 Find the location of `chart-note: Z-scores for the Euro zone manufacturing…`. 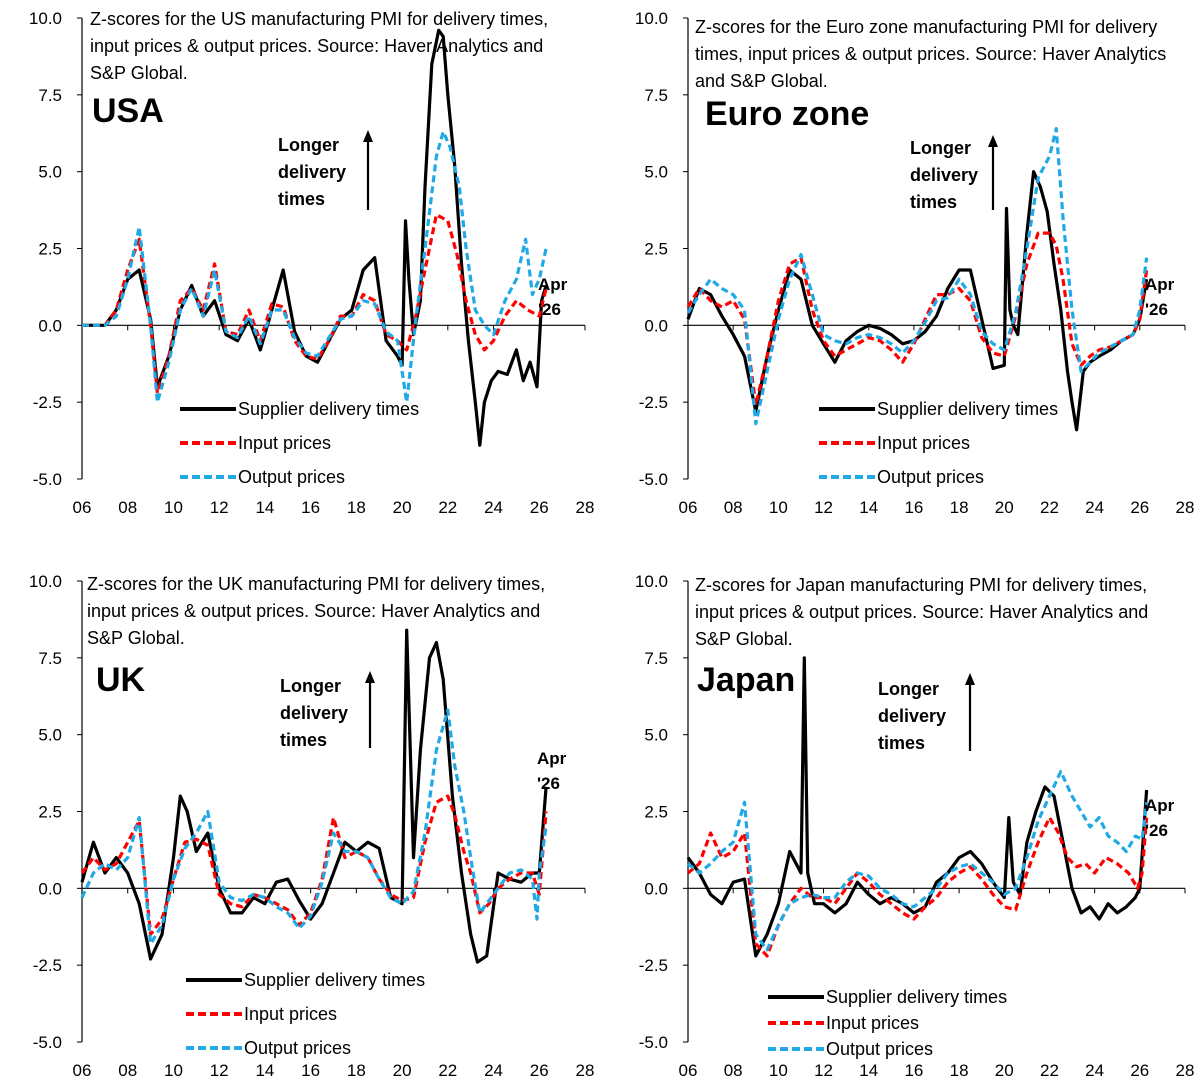

chart-note: Z-scores for the Euro zone manufacturing… is located at coordinates (931, 54).